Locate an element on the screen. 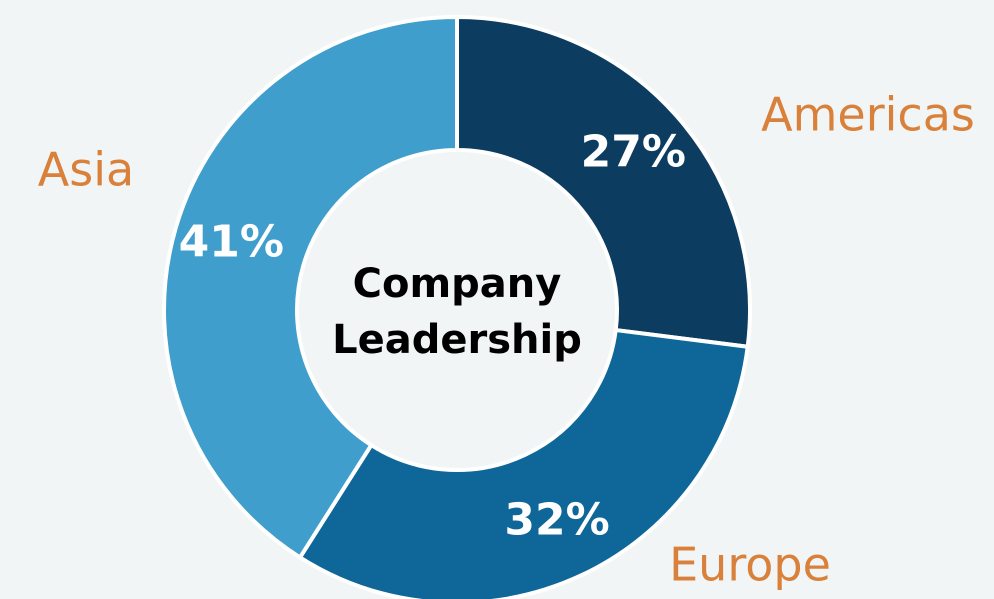 The image size is (994, 599). center-label: Leadership is located at coordinates (457, 340).